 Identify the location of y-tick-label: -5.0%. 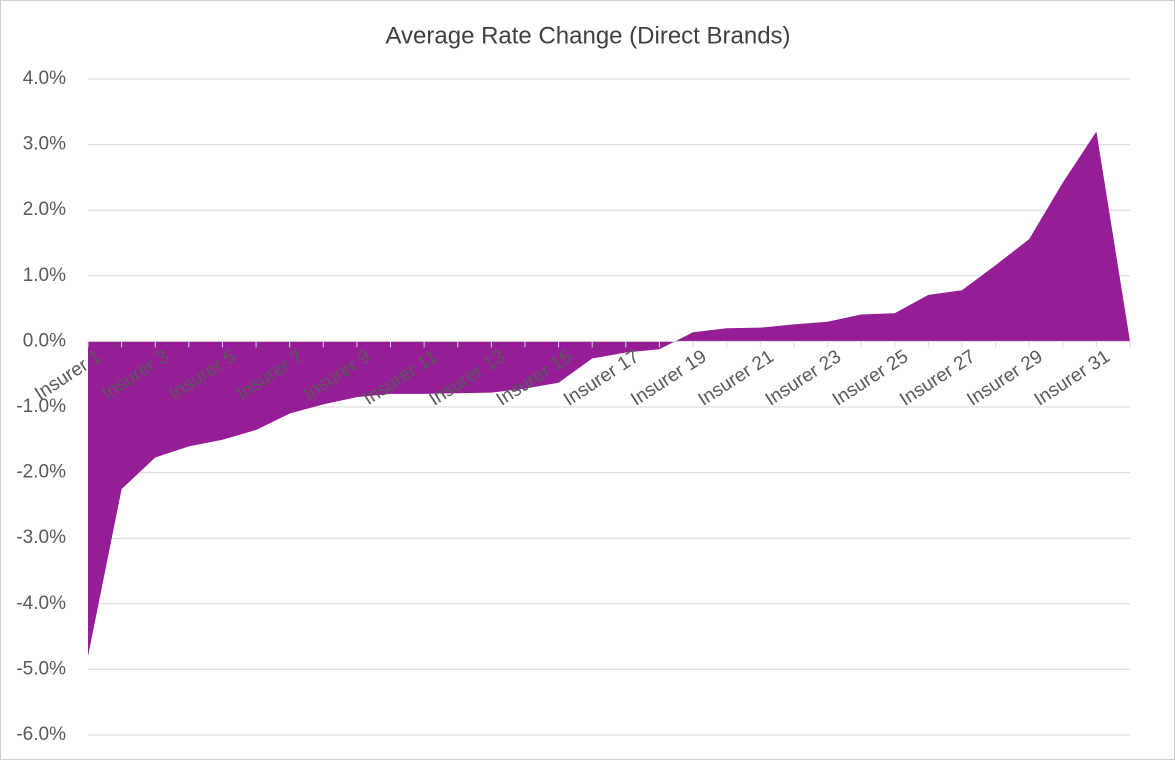
(41, 668).